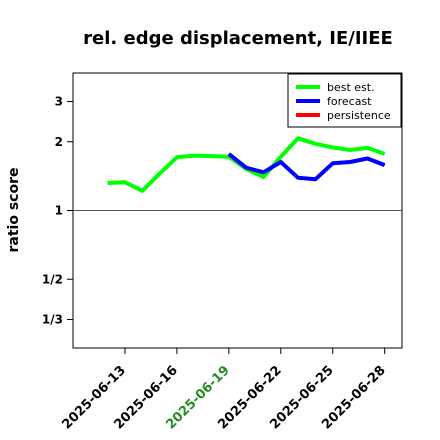 This screenshot has width=440, height=440. What do you see at coordinates (349, 101) in the screenshot?
I see `legend-label: forecast` at bounding box center [349, 101].